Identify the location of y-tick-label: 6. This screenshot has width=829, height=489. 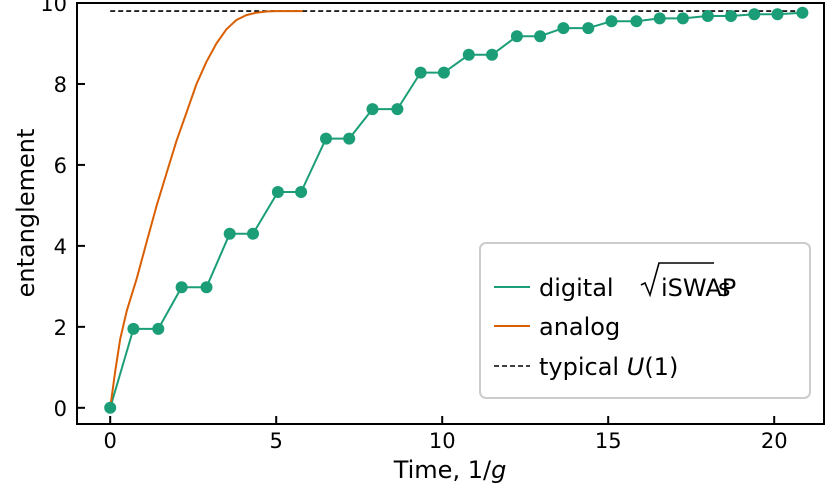
(60, 166).